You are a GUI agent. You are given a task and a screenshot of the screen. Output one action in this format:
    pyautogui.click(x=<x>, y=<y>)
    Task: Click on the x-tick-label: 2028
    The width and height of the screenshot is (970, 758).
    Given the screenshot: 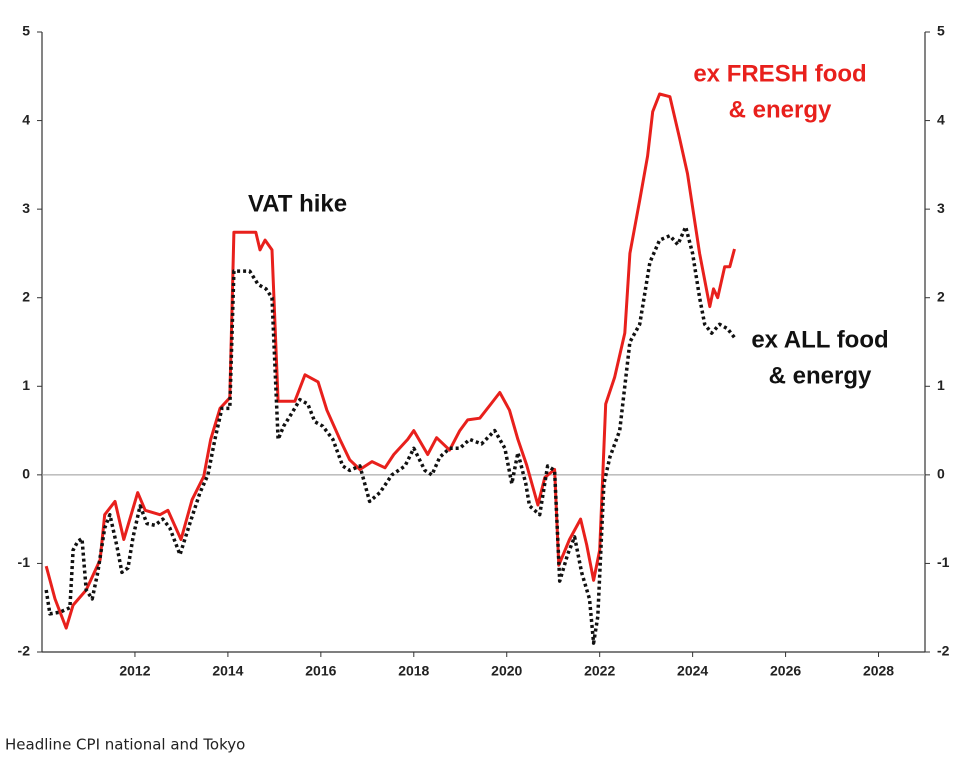 What is the action you would take?
    pyautogui.click(x=878, y=671)
    